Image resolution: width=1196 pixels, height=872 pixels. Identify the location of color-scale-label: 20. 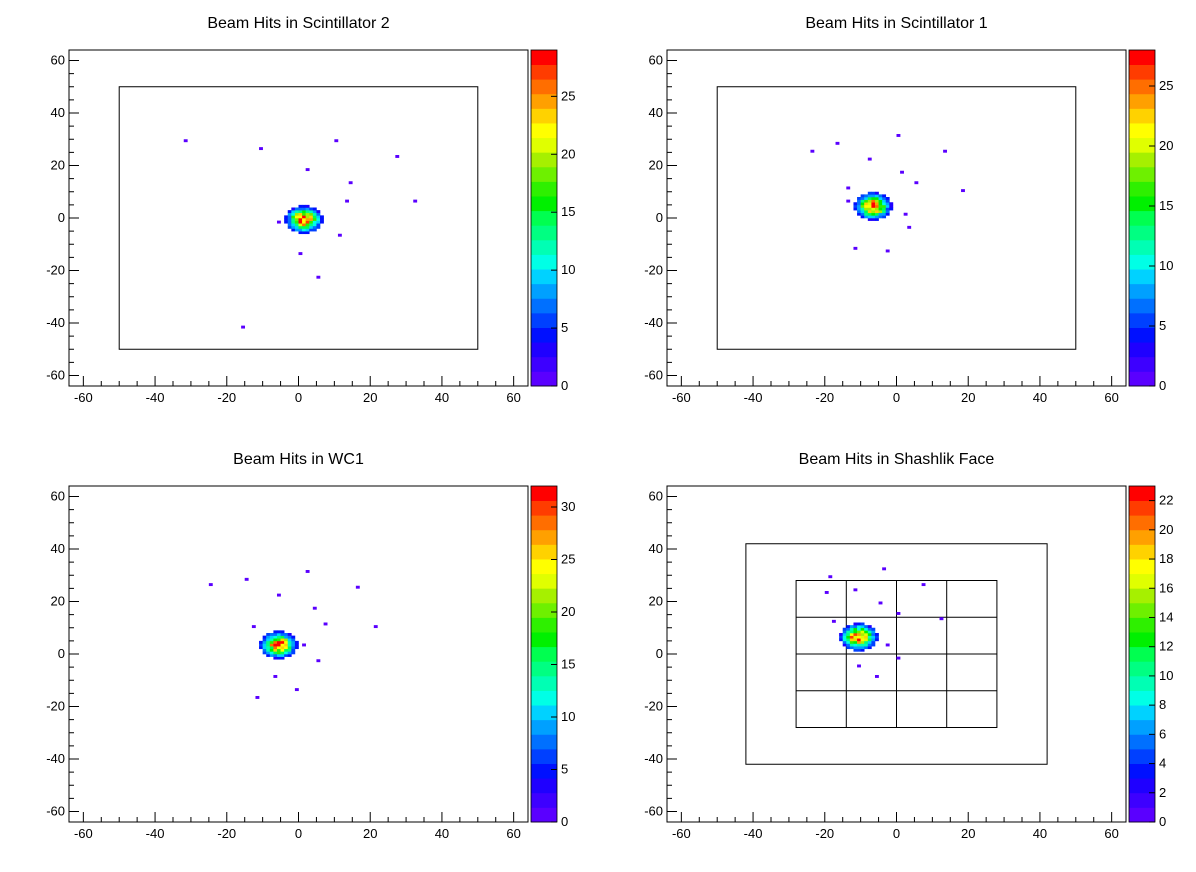
(568, 153).